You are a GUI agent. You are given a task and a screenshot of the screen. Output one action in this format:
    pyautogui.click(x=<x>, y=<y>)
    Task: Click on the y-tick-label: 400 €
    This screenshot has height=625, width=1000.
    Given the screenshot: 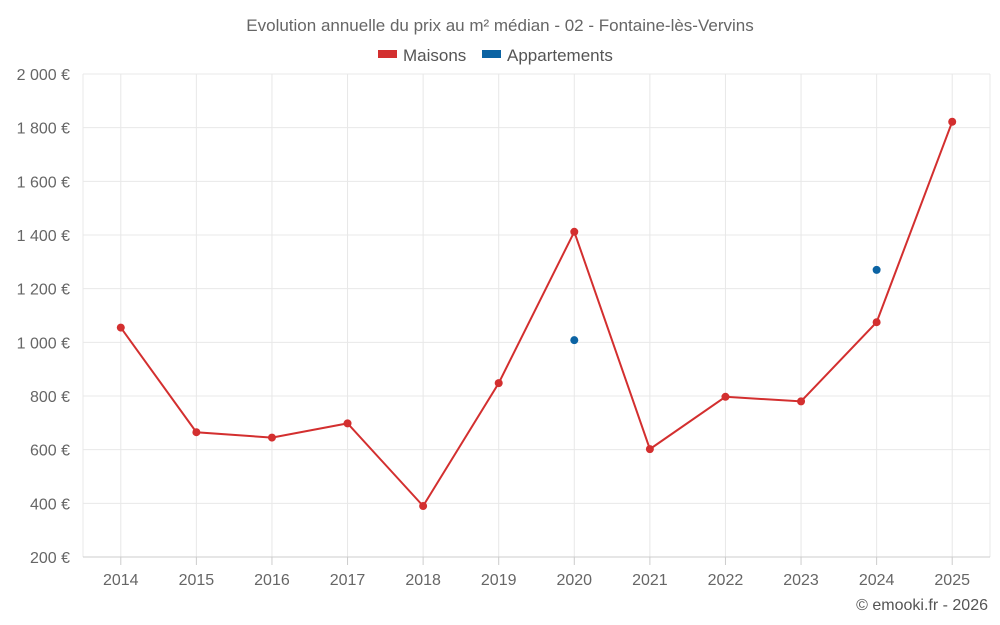 What is the action you would take?
    pyautogui.click(x=50, y=504)
    